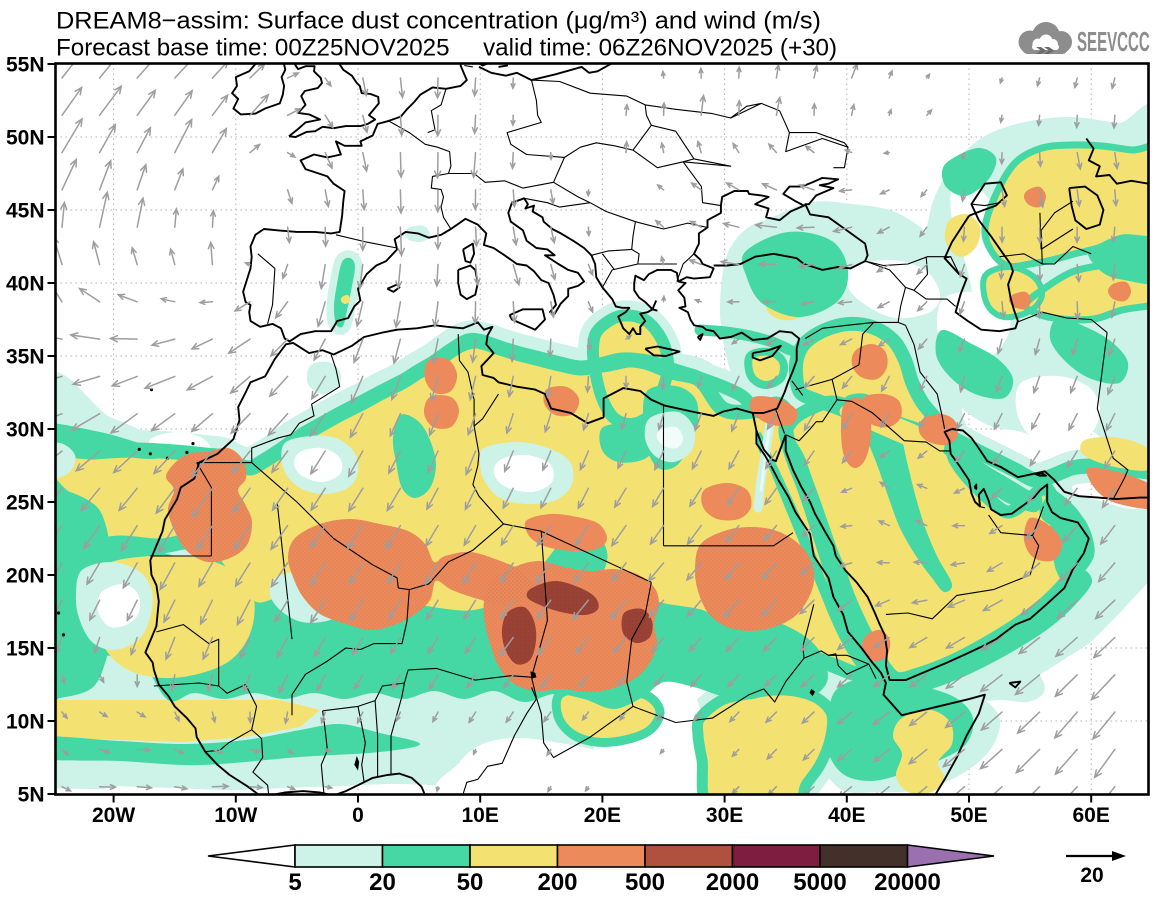 This screenshot has height=912, width=1165. What do you see at coordinates (1113, 42) in the screenshot?
I see `svg-text: SEEVCCC` at bounding box center [1113, 42].